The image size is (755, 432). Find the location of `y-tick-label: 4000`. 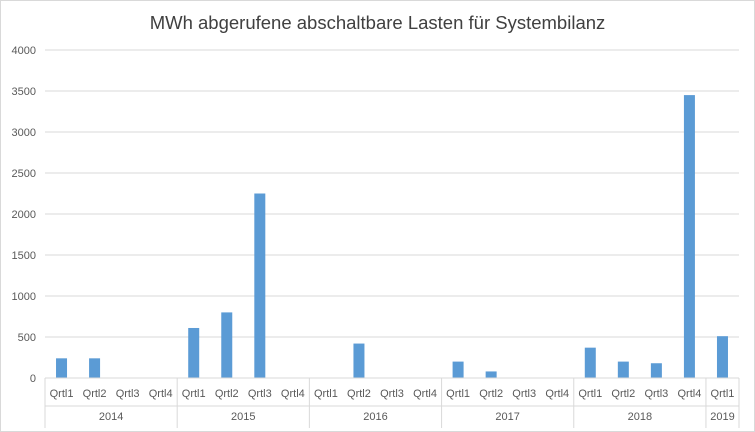

y-tick-label: 4000 is located at coordinates (24, 51).